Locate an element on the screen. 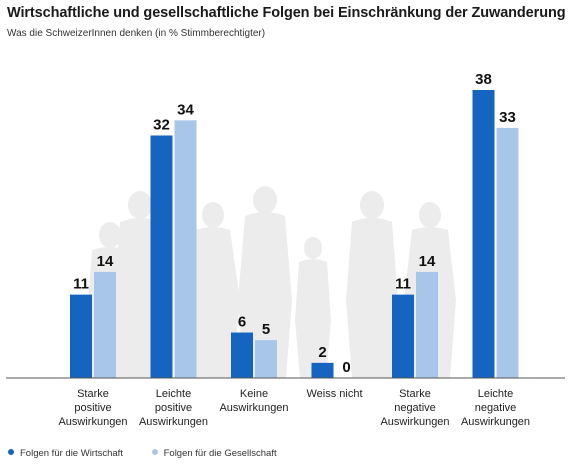  value-label-wirtschaft-0: 11 is located at coordinates (81, 284).